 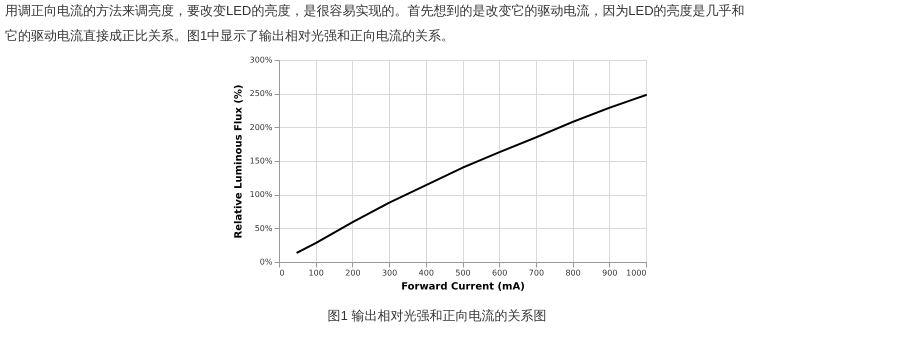 I want to click on x-tick-label: 600, so click(x=500, y=273).